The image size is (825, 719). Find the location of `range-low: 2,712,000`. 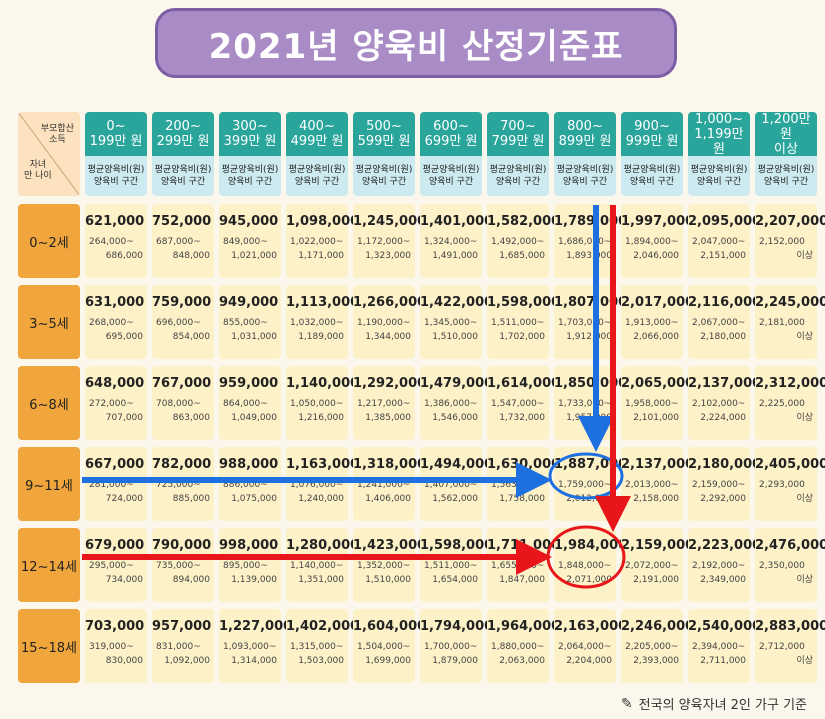

range-low: 2,712,000 is located at coordinates (782, 647).